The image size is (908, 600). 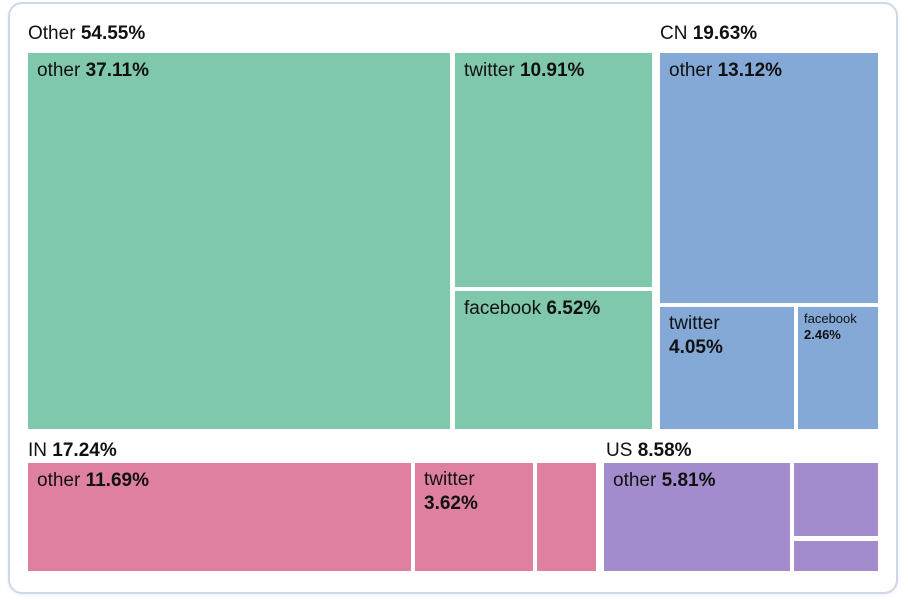 What do you see at coordinates (696, 347) in the screenshot?
I see `tile-percent: 4.05%` at bounding box center [696, 347].